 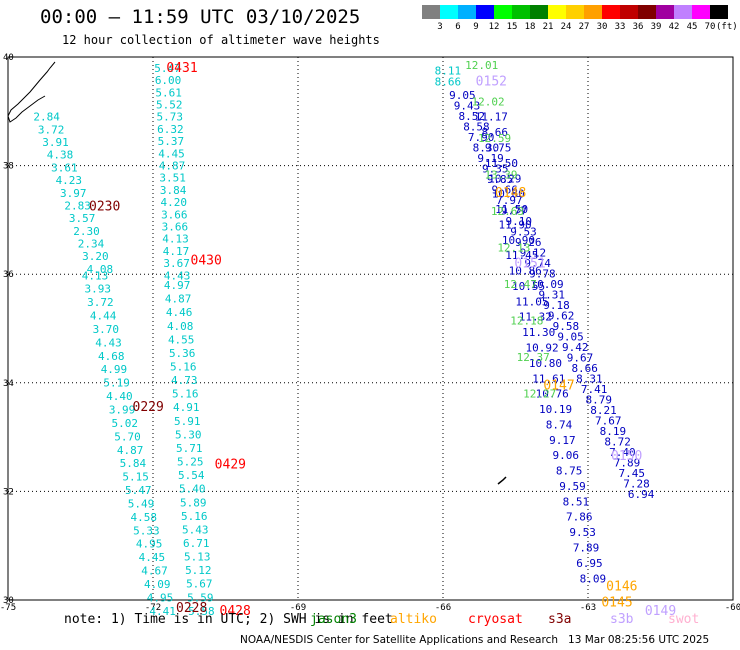 I want to click on pass-time-label: 0151, so click(x=529, y=263).